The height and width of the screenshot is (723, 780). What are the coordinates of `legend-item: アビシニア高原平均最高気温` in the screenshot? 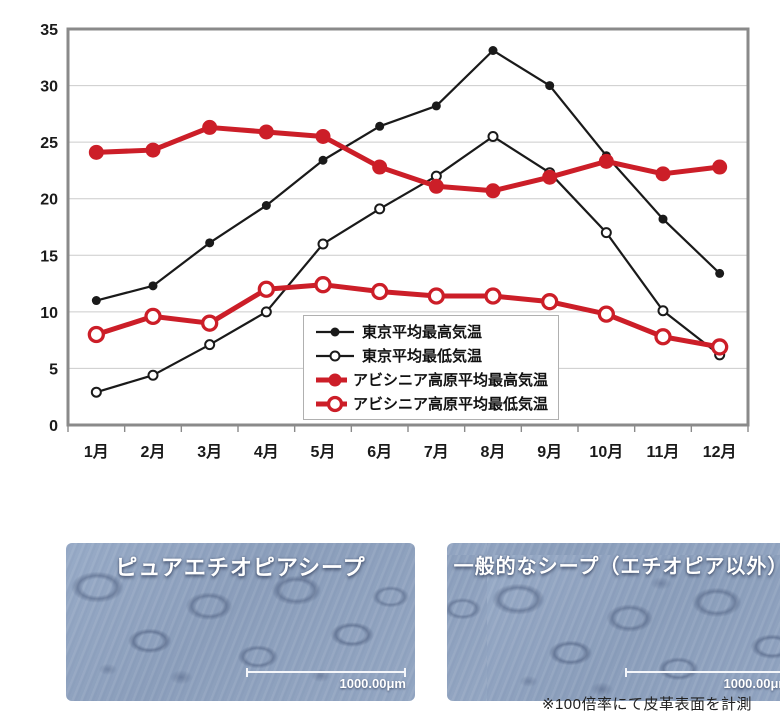 It's located at (431, 379).